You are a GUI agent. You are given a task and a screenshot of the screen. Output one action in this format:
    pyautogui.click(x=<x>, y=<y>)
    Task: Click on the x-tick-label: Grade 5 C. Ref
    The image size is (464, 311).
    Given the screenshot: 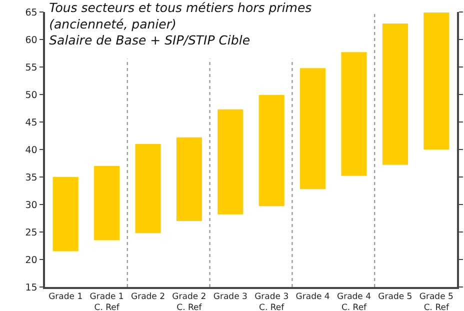 What is the action you would take?
    pyautogui.click(x=436, y=301)
    